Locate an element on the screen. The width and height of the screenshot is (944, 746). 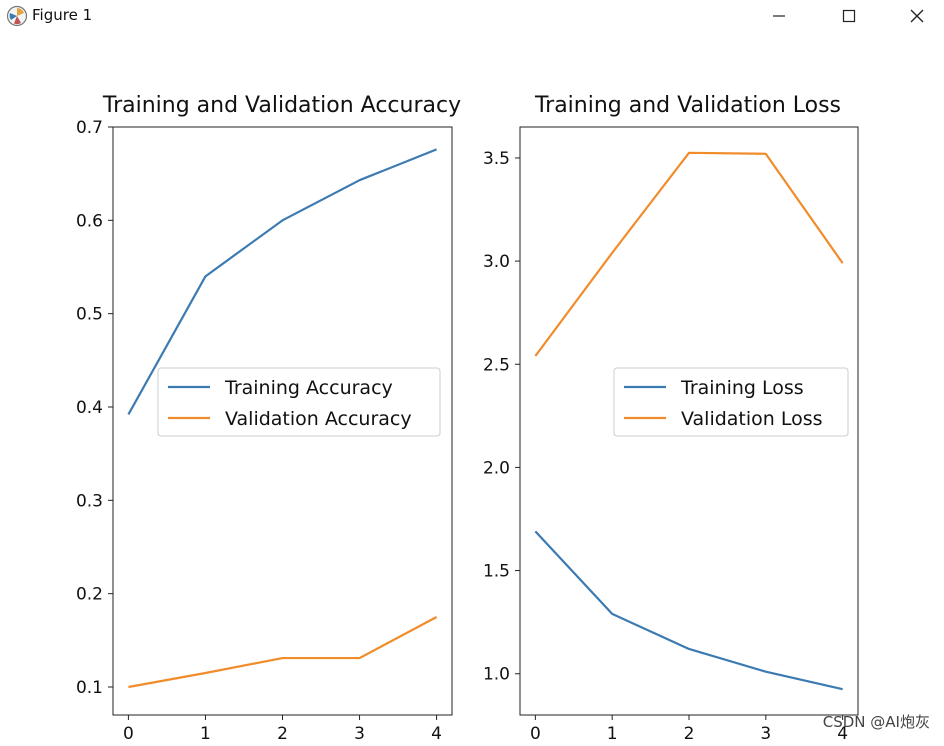
y-tick-label: 0.6 is located at coordinates (89, 221).